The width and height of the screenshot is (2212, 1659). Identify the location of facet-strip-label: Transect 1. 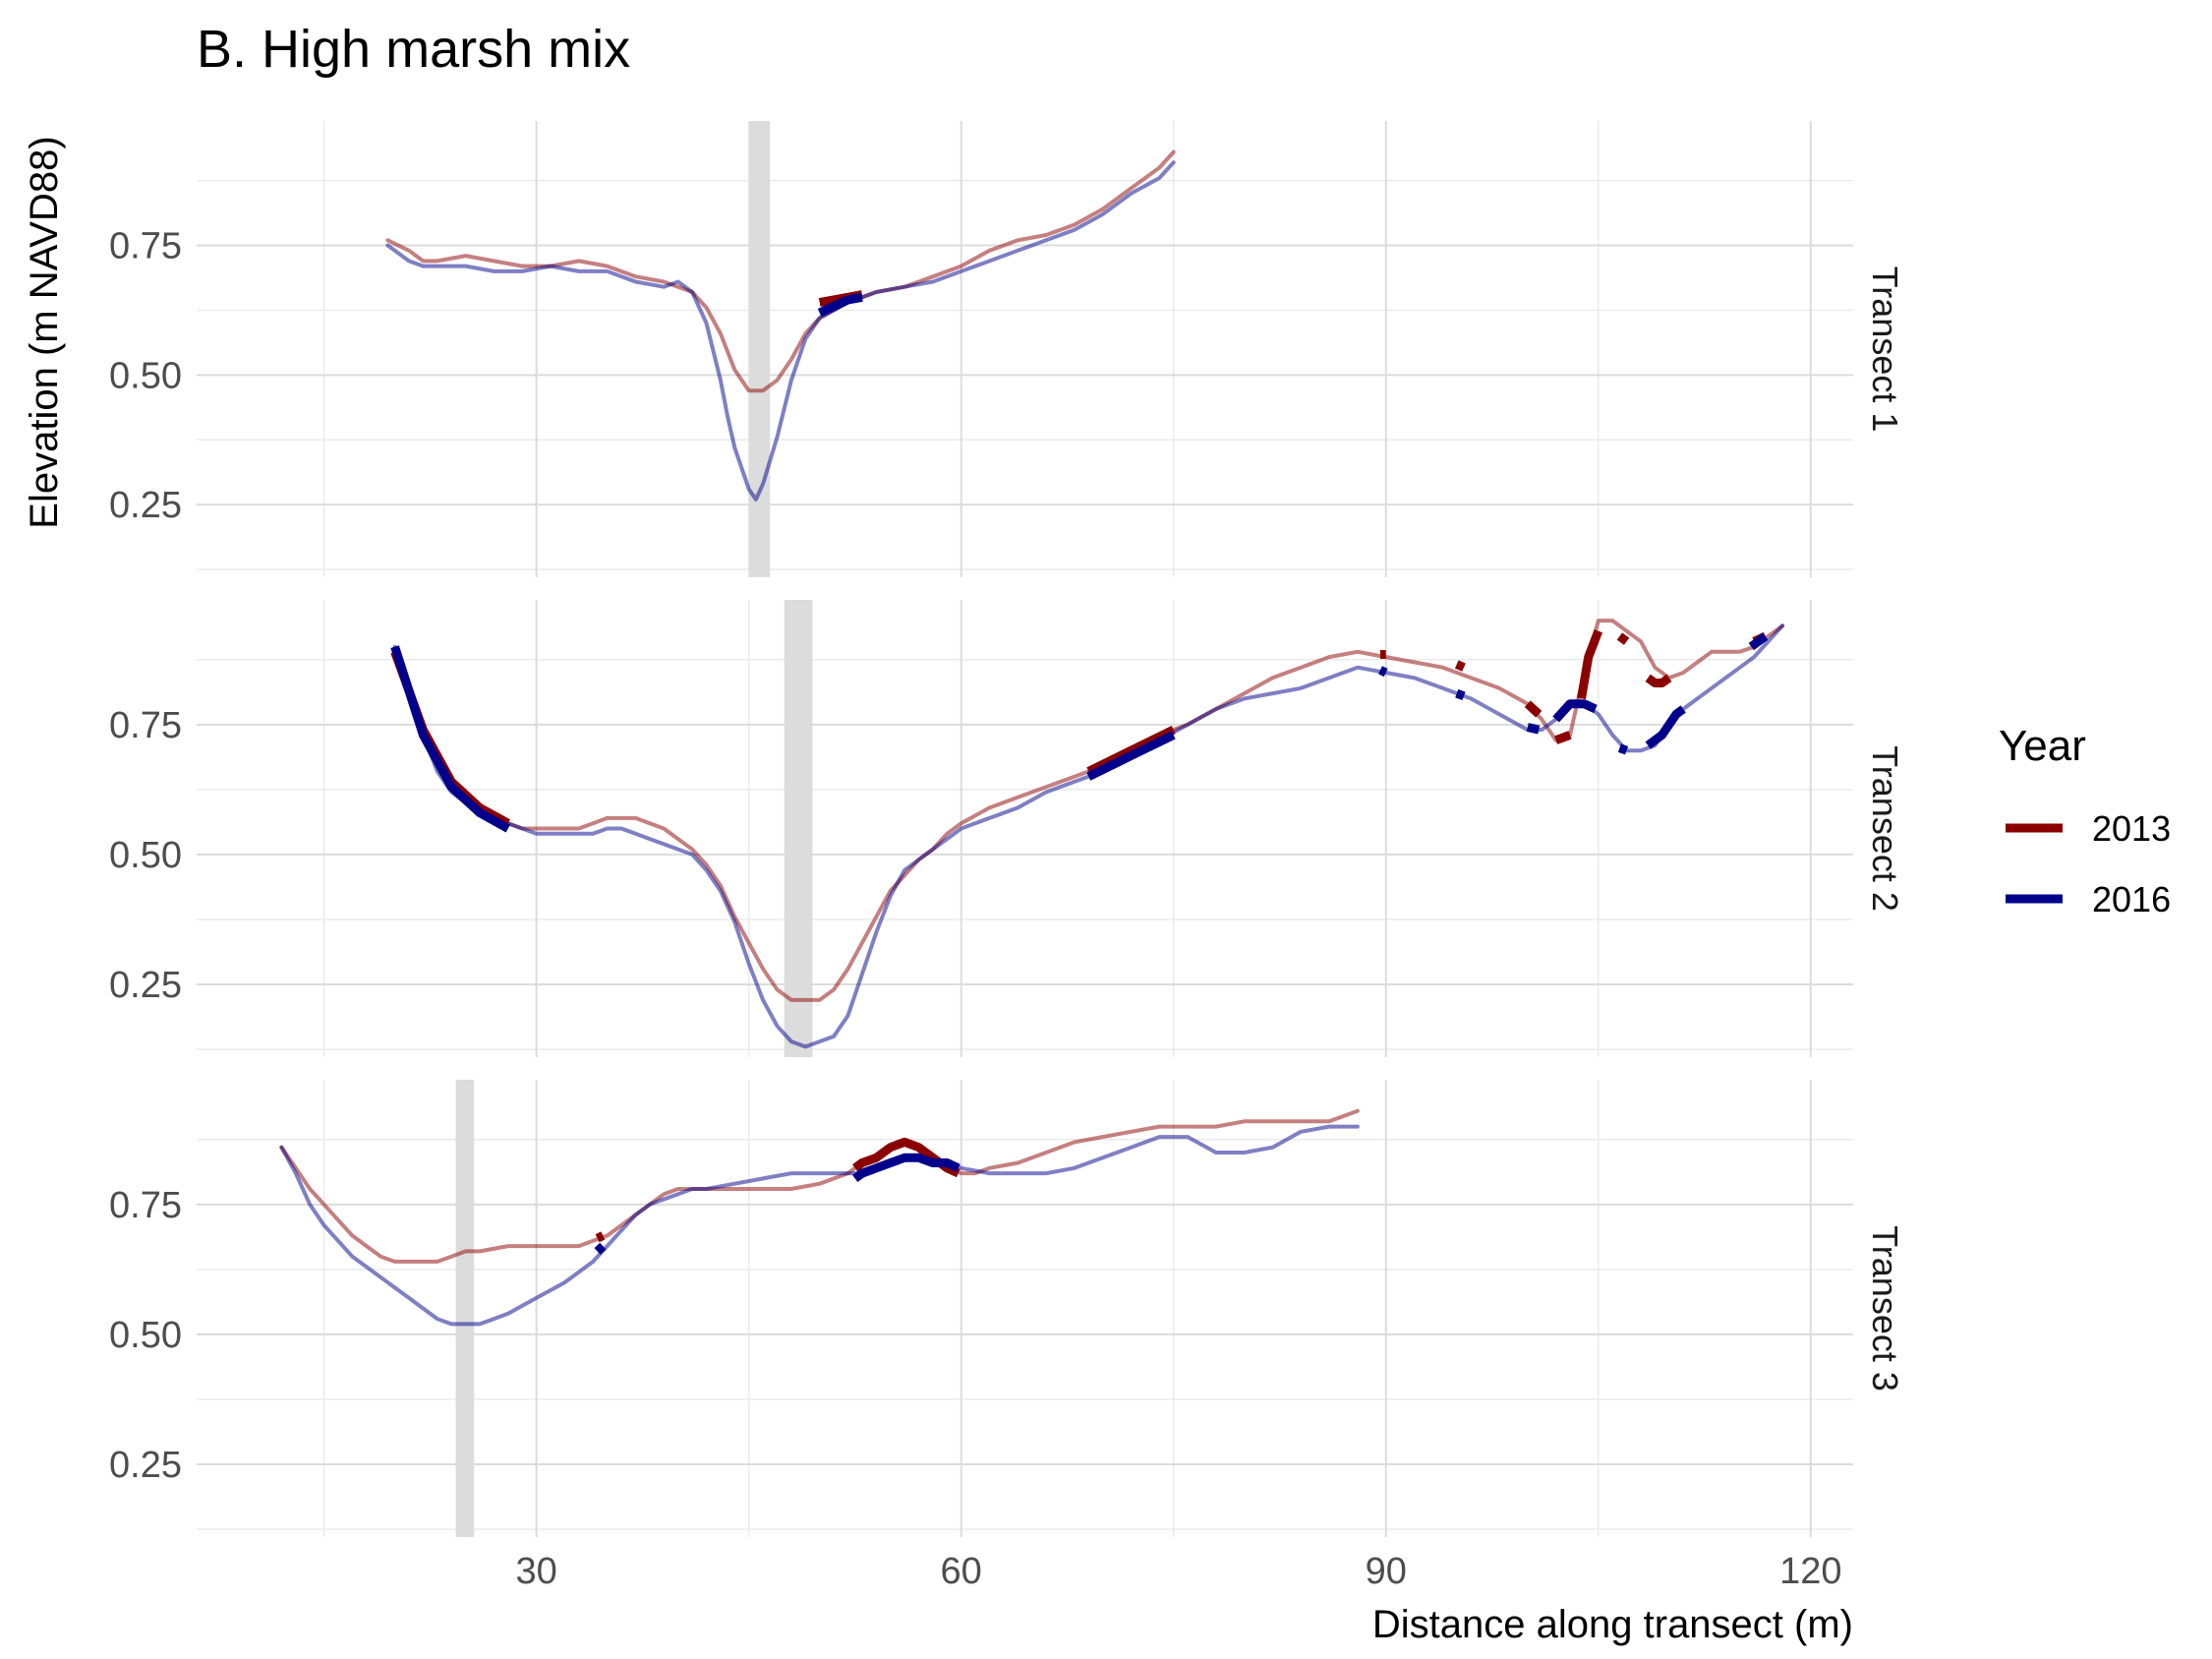
(1885, 350).